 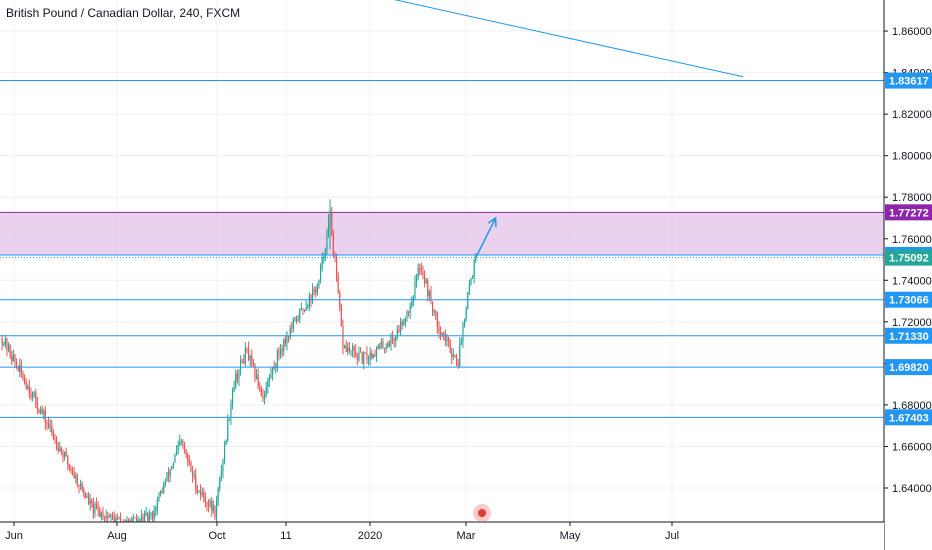 I want to click on x-tick-label: Mar, so click(x=466, y=536).